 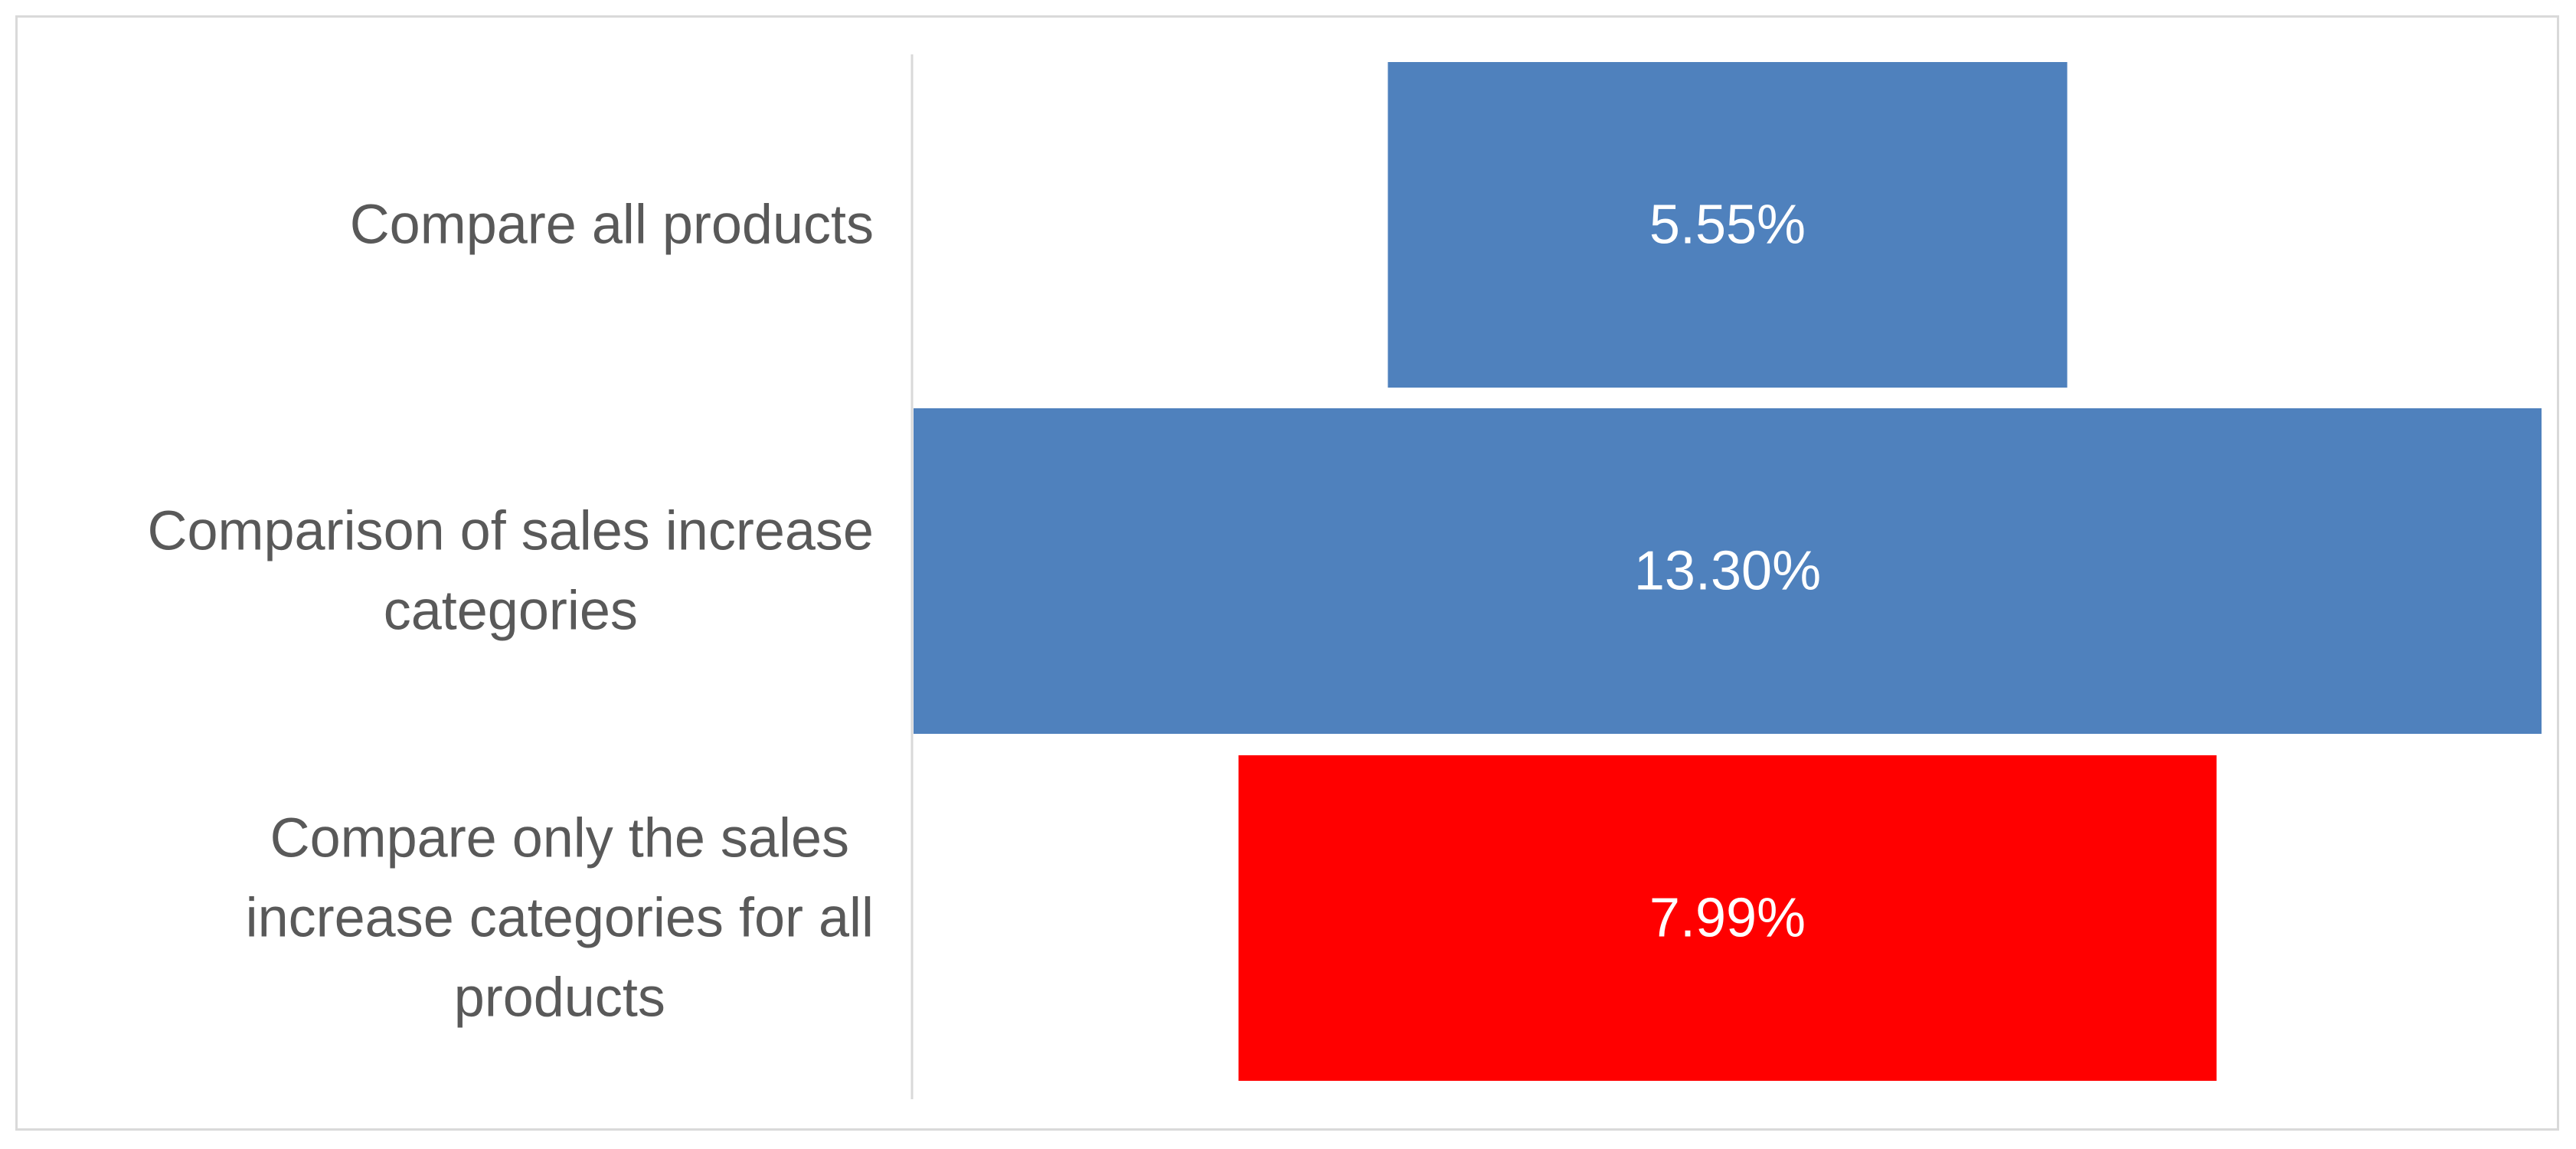 I want to click on data-label-2: 13.30%, so click(x=1727, y=571).